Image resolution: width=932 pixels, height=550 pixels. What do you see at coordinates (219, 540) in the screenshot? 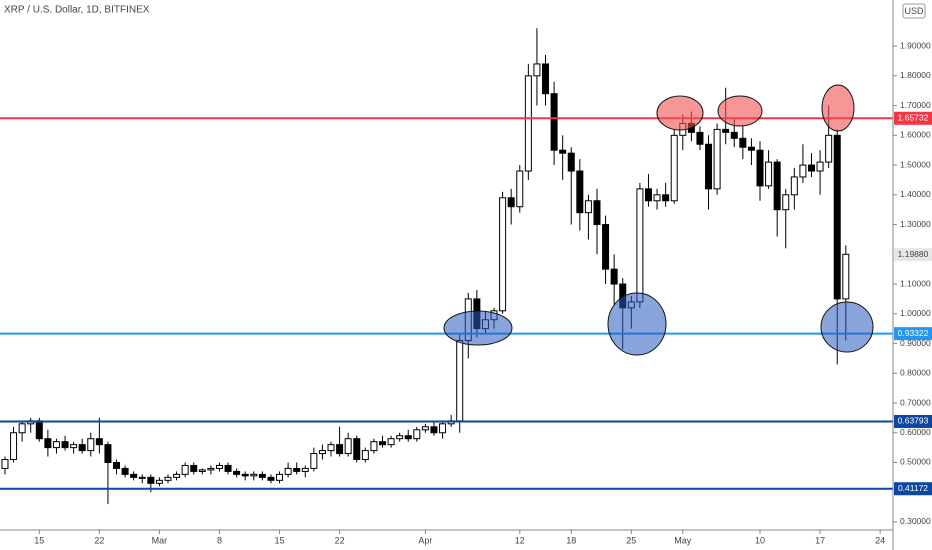
I see `x-tick-label: 8` at bounding box center [219, 540].